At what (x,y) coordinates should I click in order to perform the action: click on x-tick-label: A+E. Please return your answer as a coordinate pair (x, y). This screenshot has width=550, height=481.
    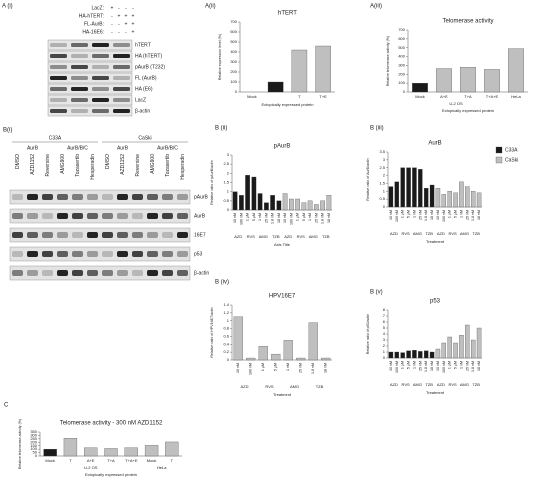
    Looking at the image, I should click on (444, 96).